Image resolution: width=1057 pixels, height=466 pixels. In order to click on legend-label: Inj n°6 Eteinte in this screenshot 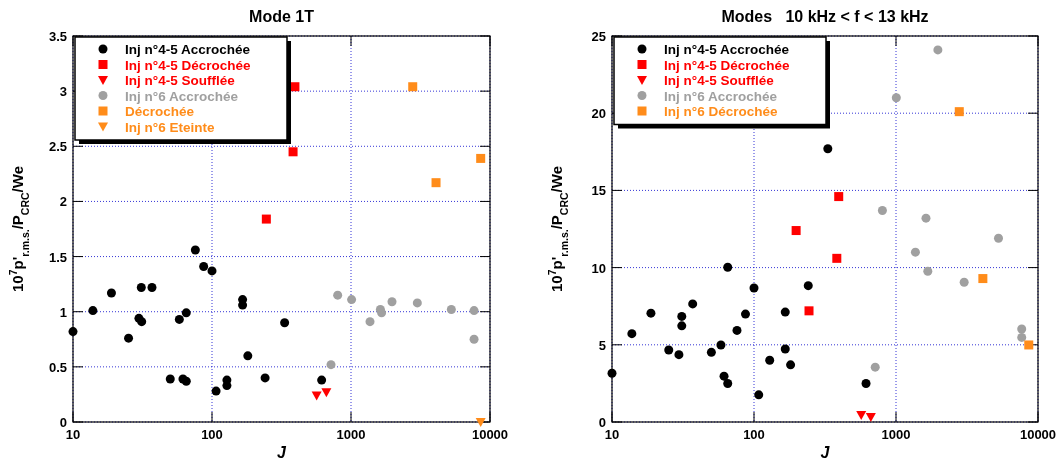, I will do `click(170, 127)`.